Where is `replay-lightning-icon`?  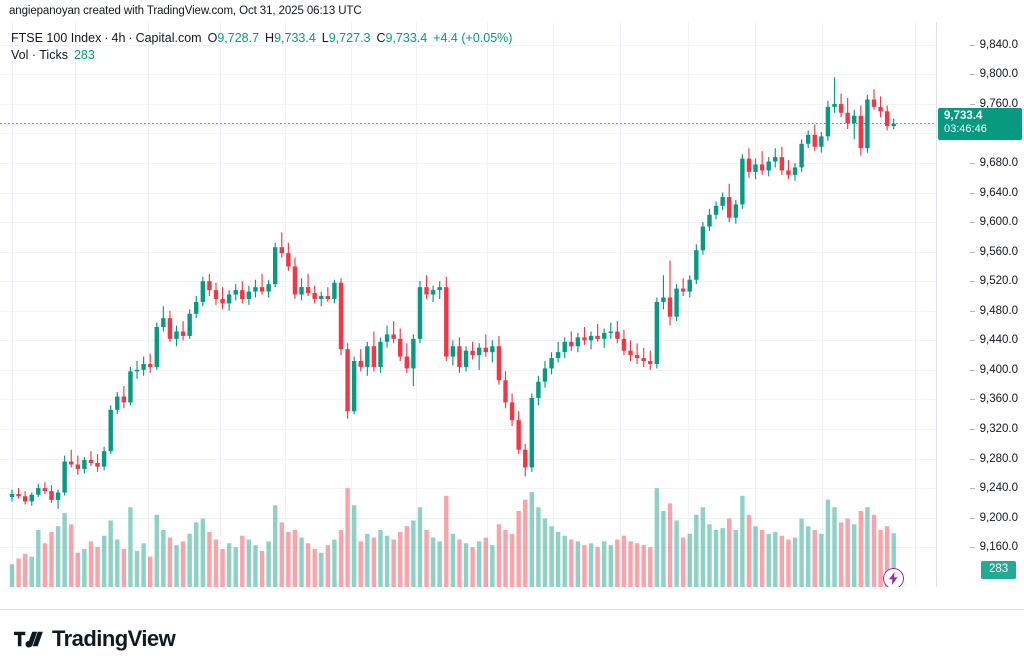
replay-lightning-icon is located at coordinates (894, 577).